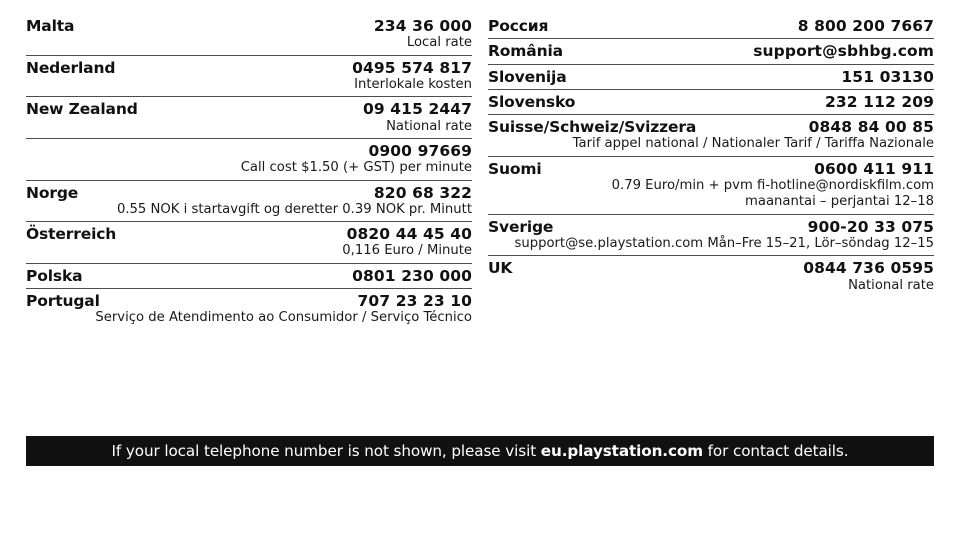 The width and height of the screenshot is (960, 544). What do you see at coordinates (874, 168) in the screenshot?
I see `contact-number: 0600 411 911` at bounding box center [874, 168].